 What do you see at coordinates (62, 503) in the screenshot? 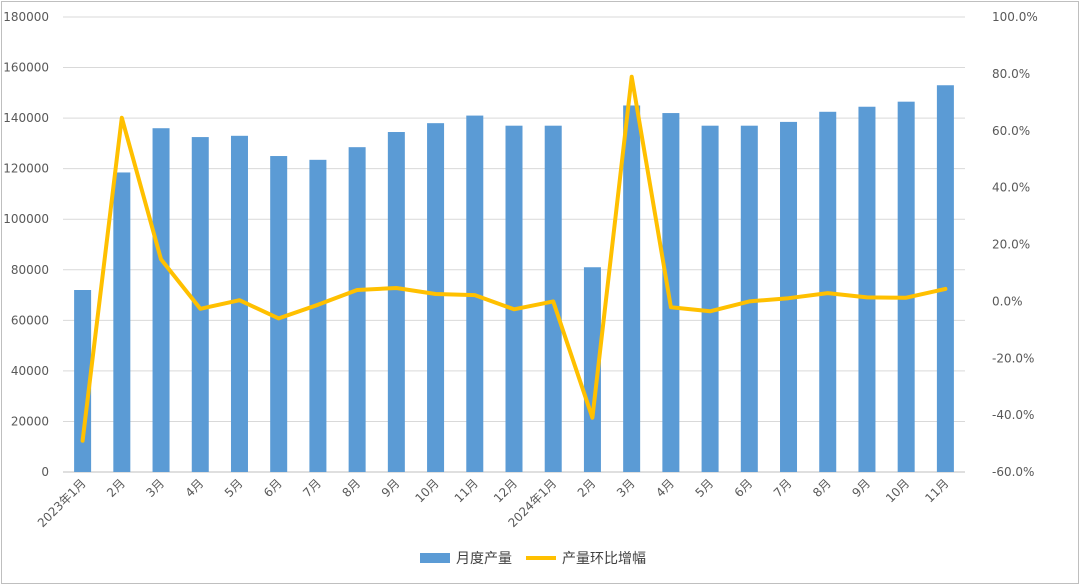
I see `x-tick-label: 2023年1月` at bounding box center [62, 503].